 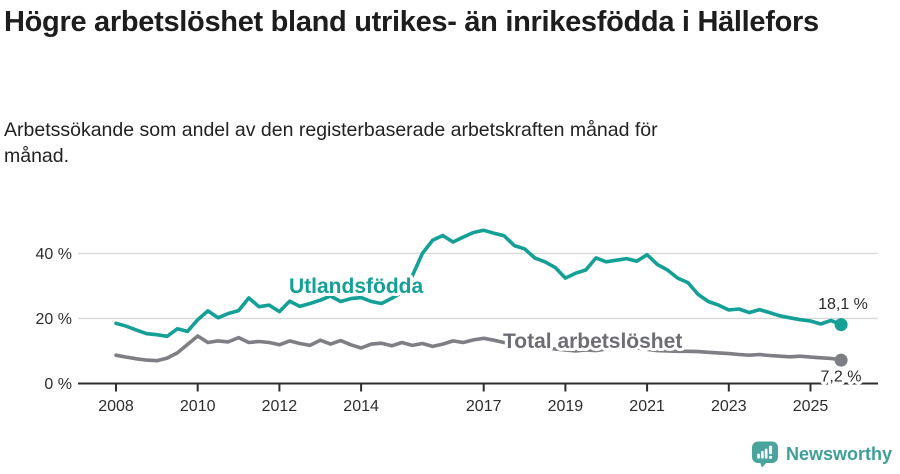 I want to click on y-tick-label-40: 40 %, so click(x=54, y=254).